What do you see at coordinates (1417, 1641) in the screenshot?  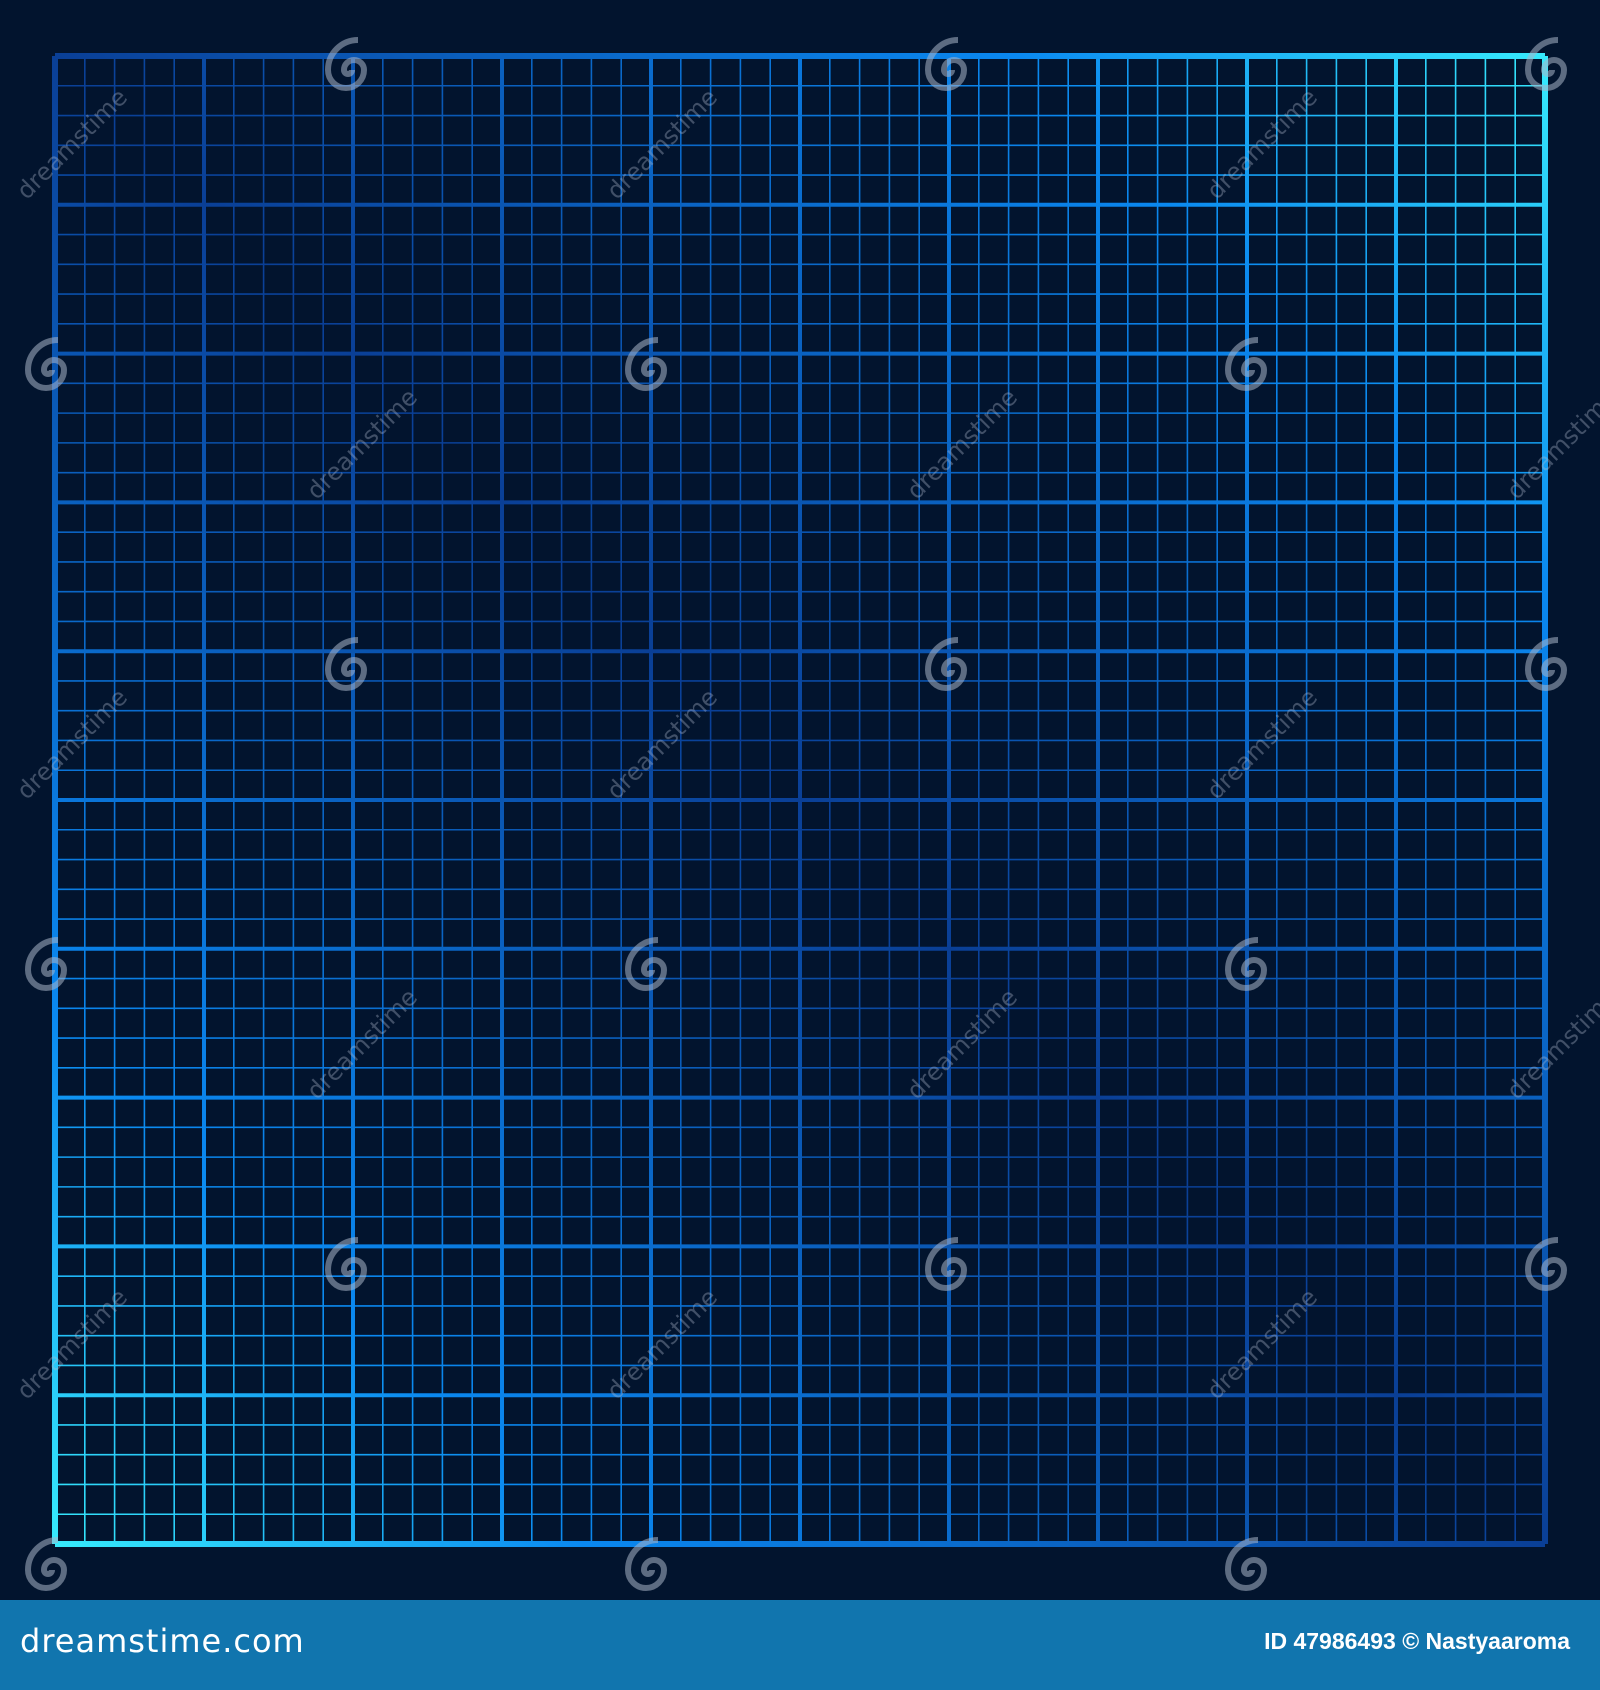 I see `image-credit: ID 47986493 © Nastyaaroma` at bounding box center [1417, 1641].